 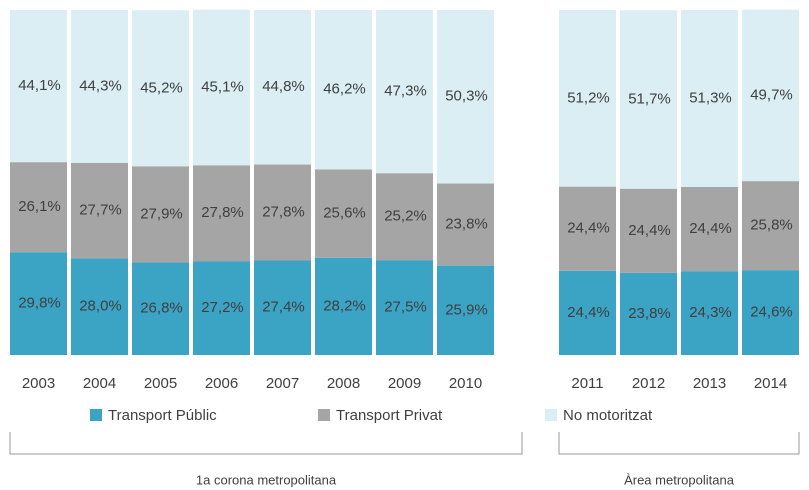 I want to click on group-label: 1a corona metropolitana, so click(x=266, y=479).